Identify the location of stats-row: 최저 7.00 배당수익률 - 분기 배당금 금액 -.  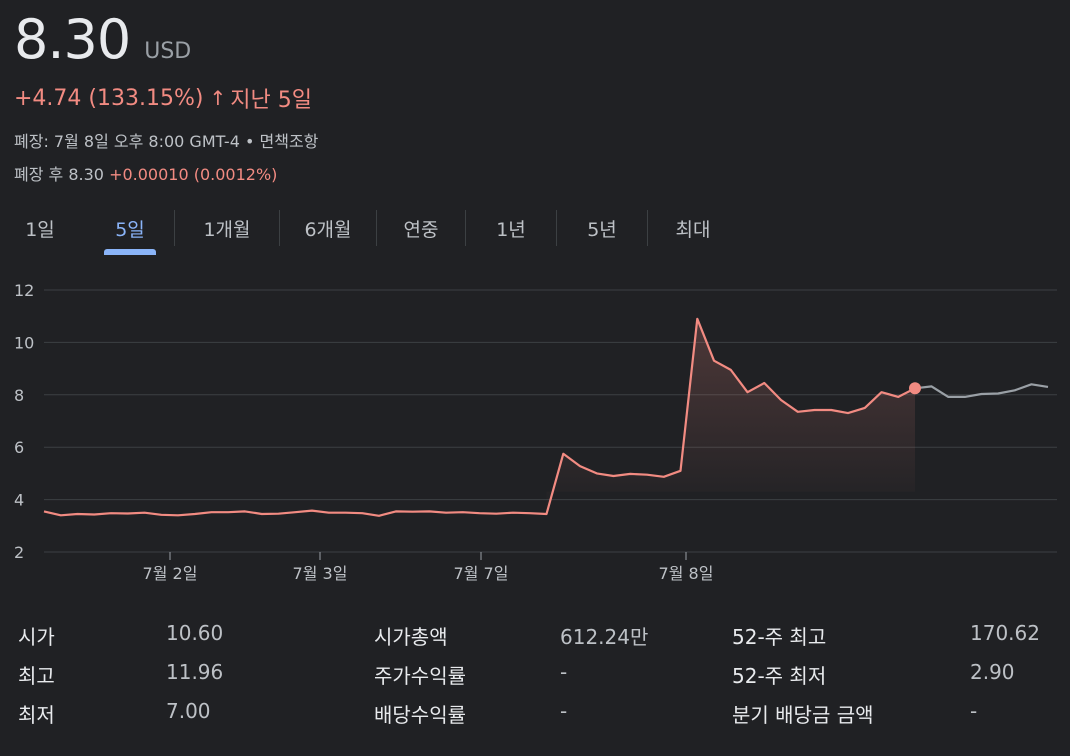
(535, 714).